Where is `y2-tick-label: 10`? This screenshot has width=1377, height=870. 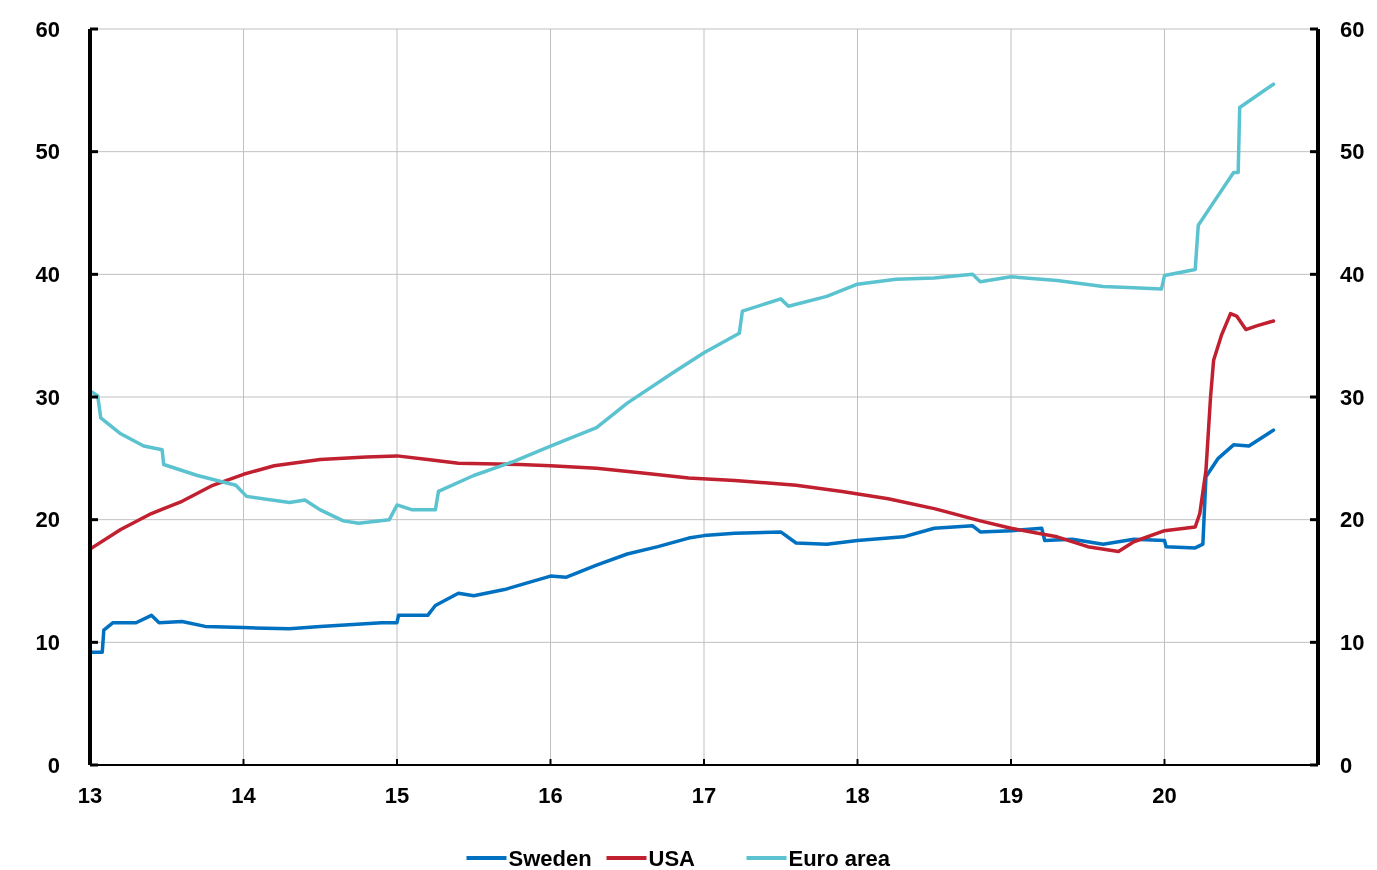 y2-tick-label: 10 is located at coordinates (1352, 643).